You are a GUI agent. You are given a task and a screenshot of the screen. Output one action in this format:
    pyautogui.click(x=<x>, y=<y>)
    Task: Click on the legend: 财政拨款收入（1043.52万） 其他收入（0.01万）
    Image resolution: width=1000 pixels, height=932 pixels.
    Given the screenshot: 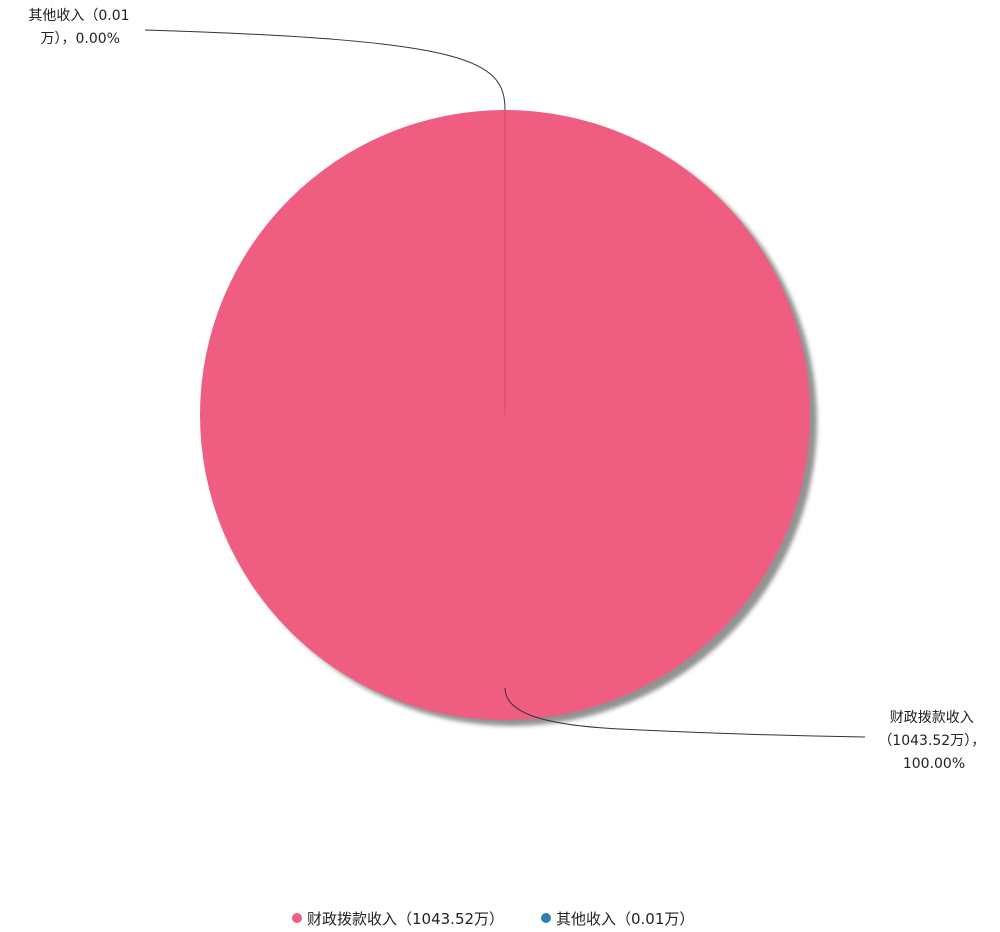 What is the action you would take?
    pyautogui.click(x=493, y=919)
    